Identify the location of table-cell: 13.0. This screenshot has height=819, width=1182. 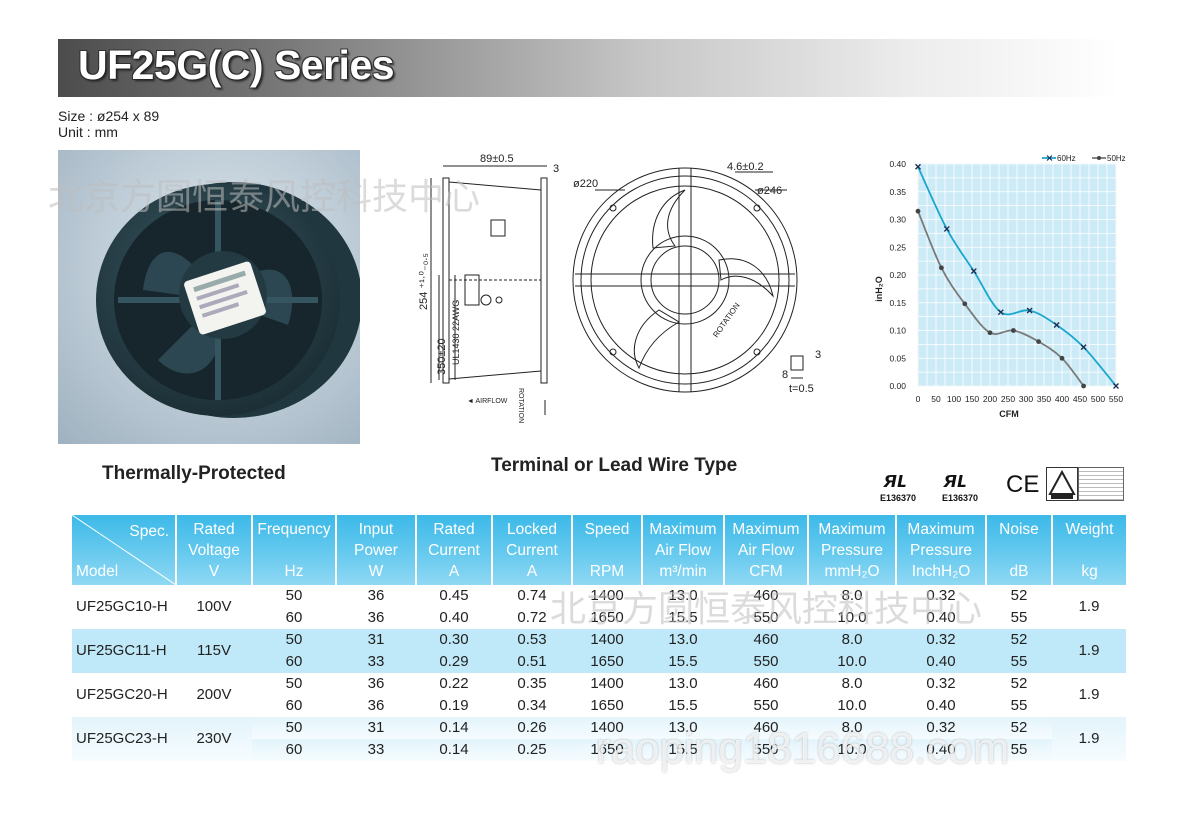
(683, 596).